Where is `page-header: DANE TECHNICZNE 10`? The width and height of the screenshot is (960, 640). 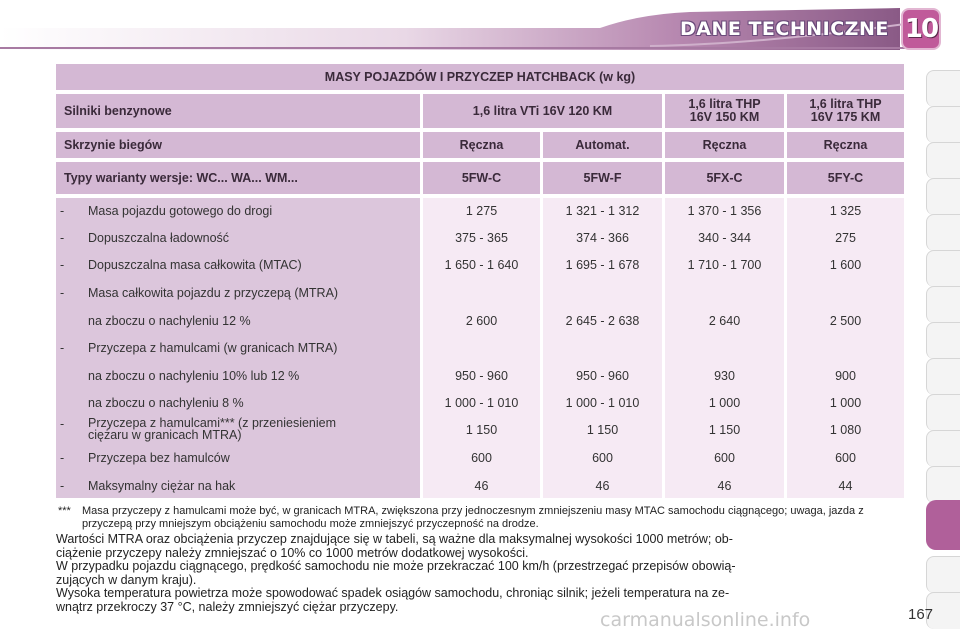 page-header: DANE TECHNICZNE 10 is located at coordinates (480, 27).